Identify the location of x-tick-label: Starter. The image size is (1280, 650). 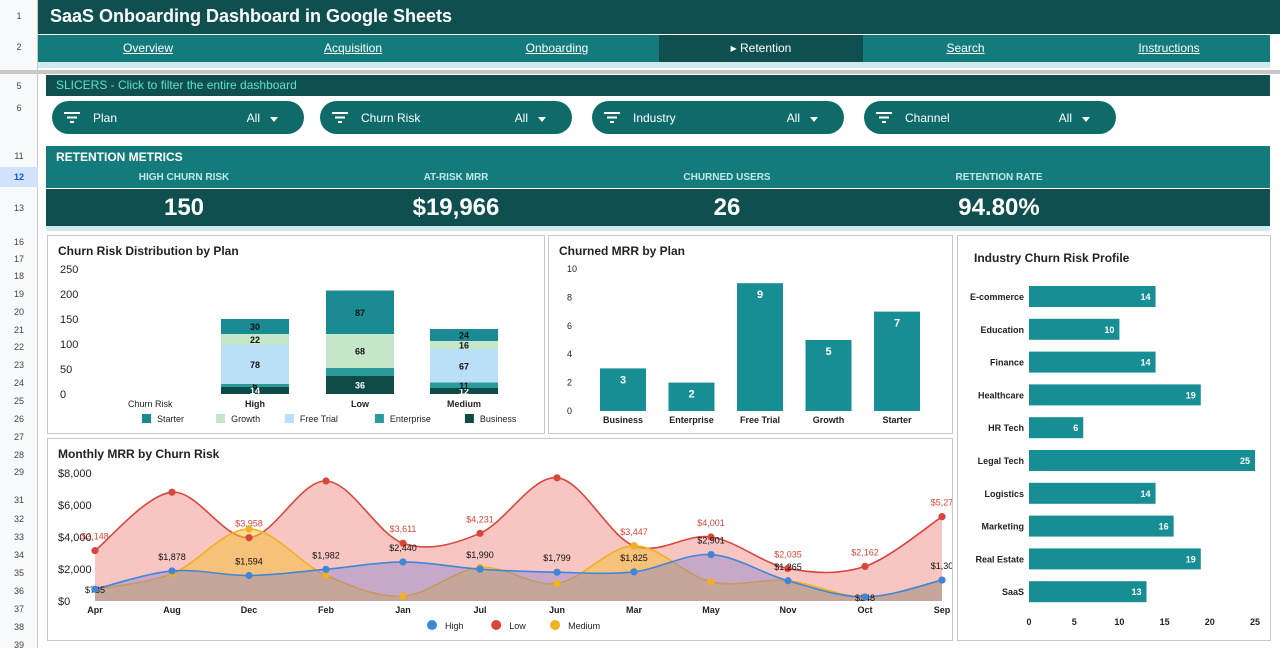
(897, 420).